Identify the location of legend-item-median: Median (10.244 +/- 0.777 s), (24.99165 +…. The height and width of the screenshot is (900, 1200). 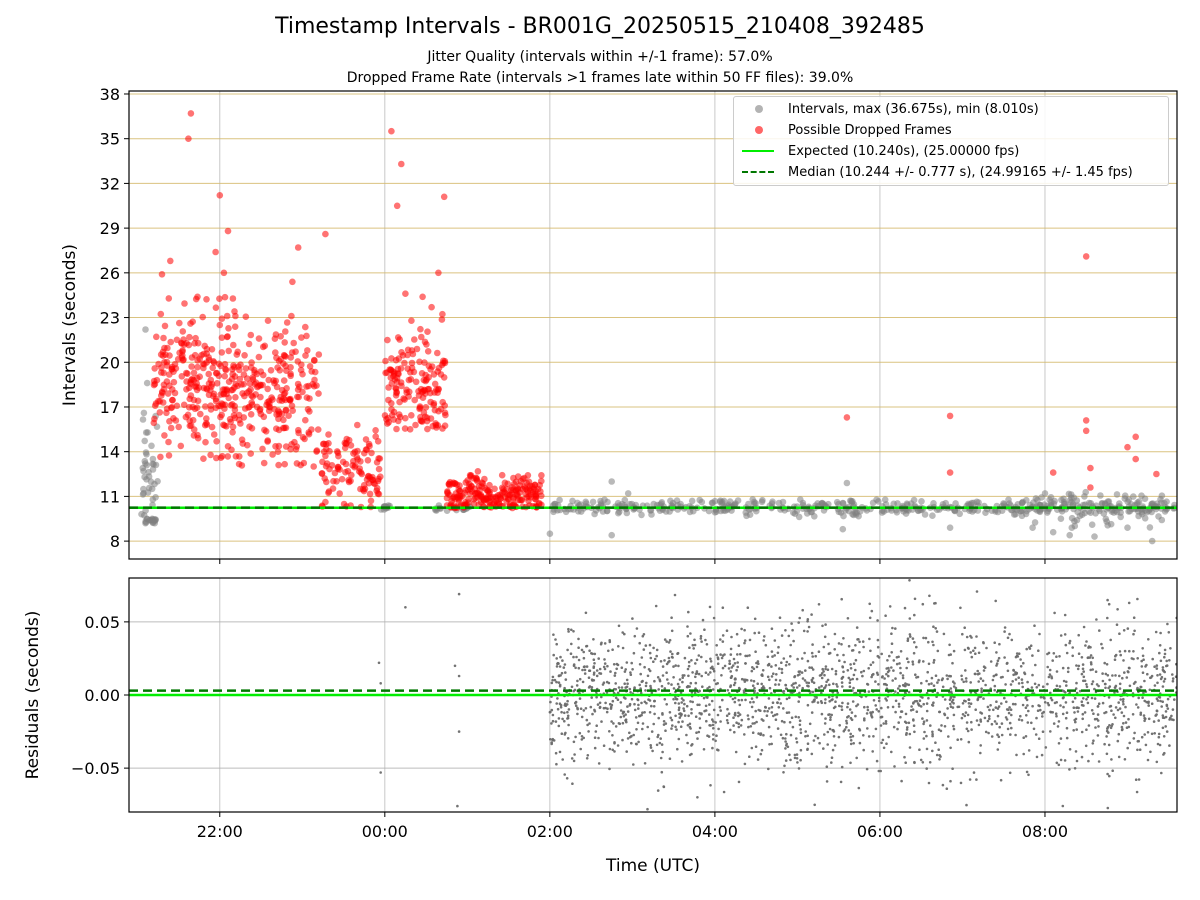
(937, 172).